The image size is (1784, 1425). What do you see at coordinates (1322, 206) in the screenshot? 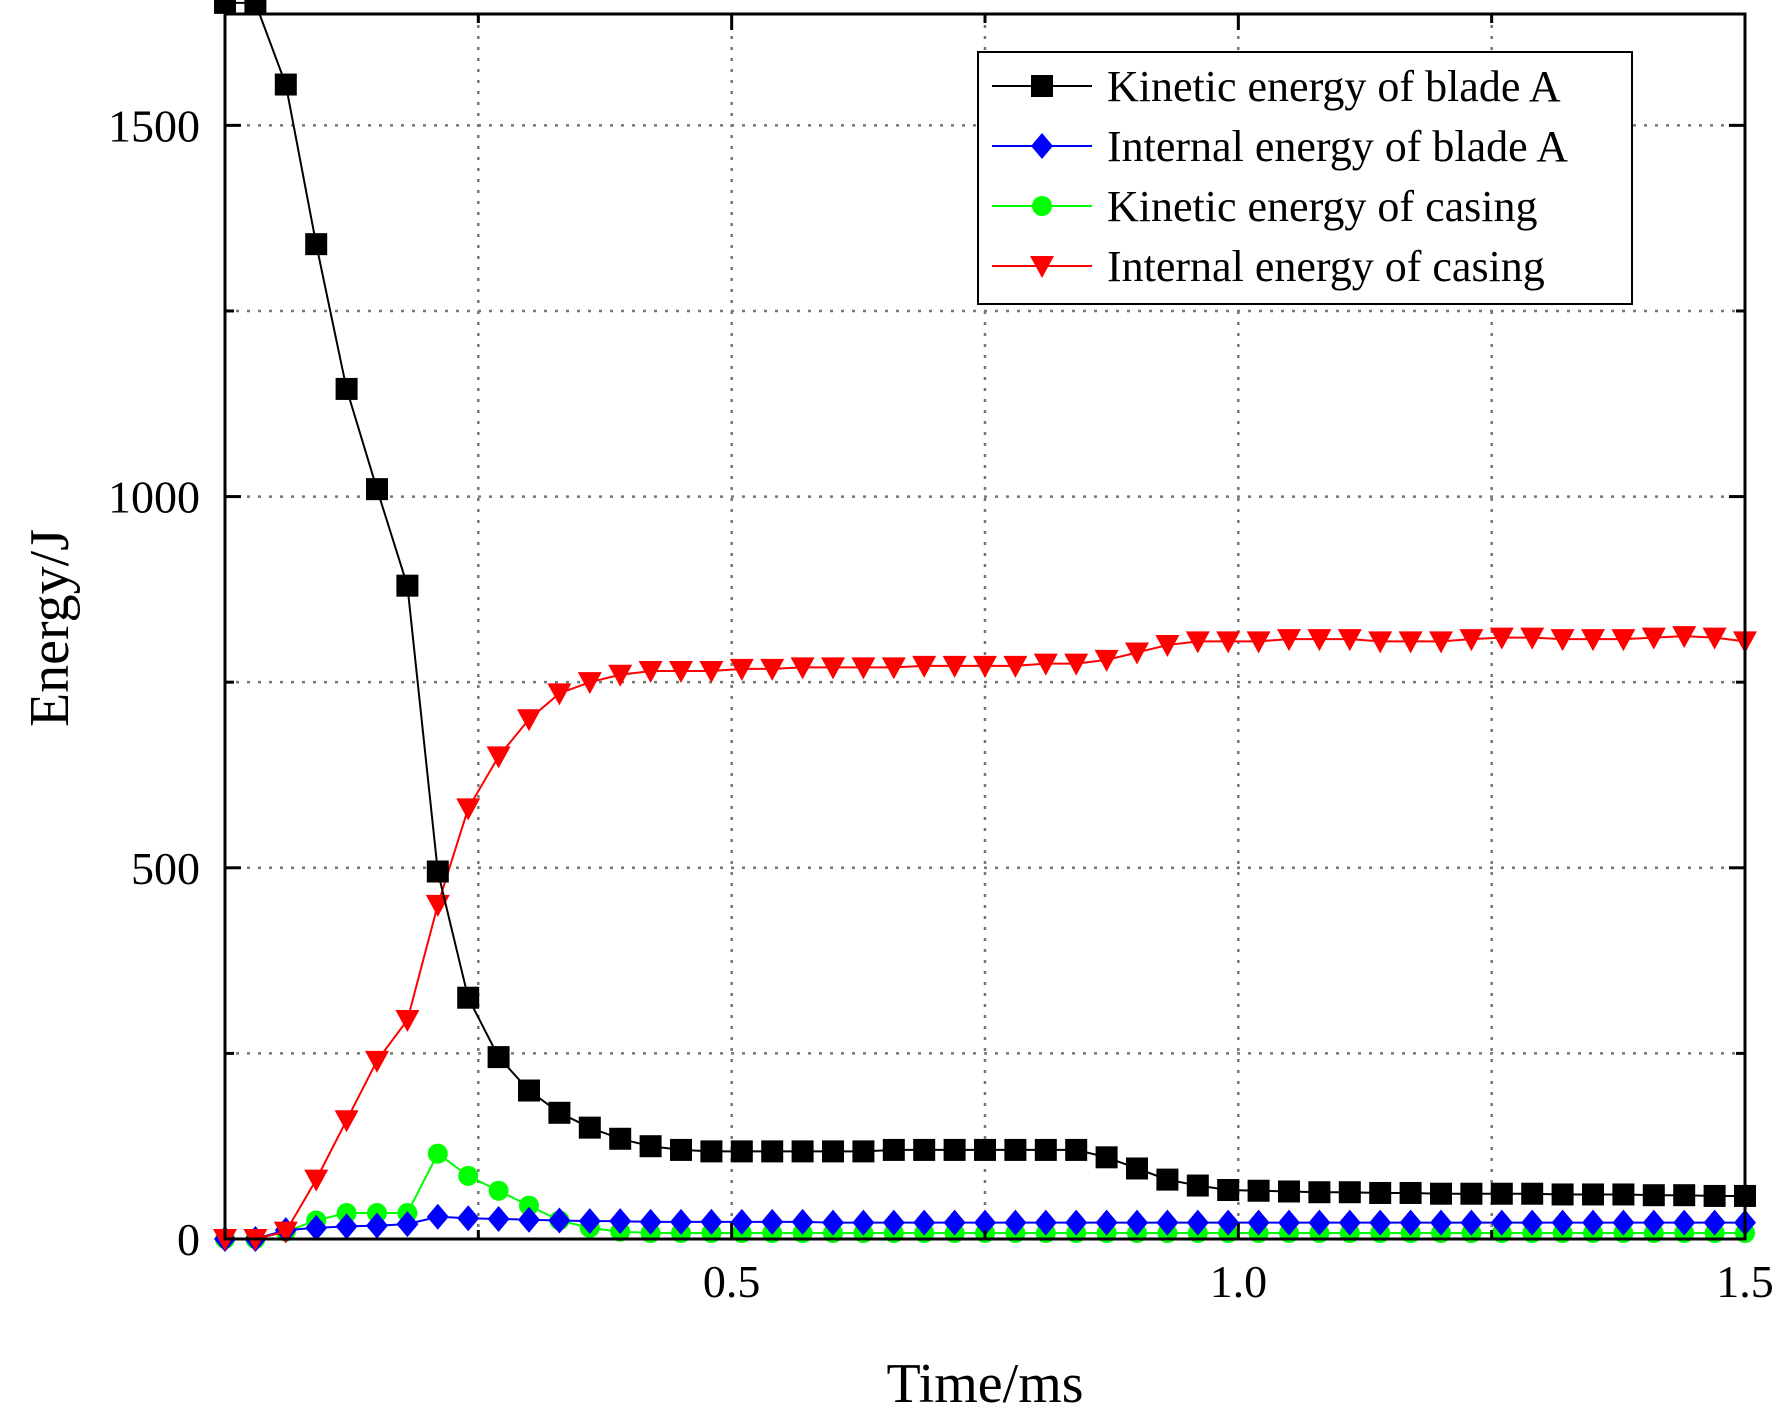
I see `legend-label: Kinetic energy of casing` at bounding box center [1322, 206].